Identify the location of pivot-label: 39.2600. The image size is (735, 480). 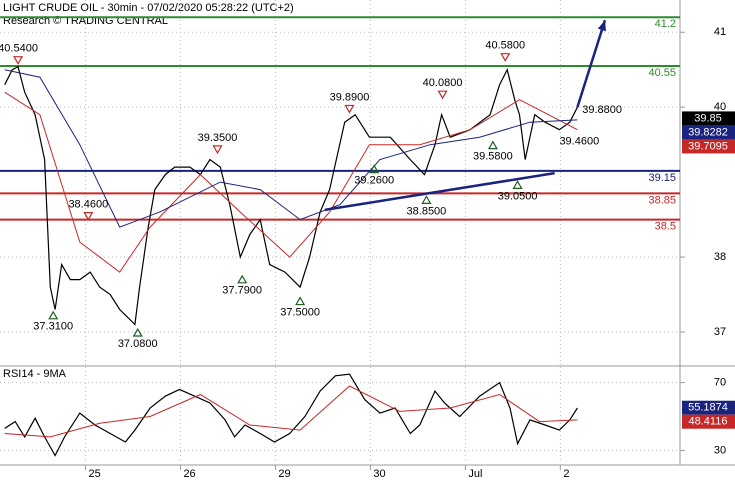
(374, 181).